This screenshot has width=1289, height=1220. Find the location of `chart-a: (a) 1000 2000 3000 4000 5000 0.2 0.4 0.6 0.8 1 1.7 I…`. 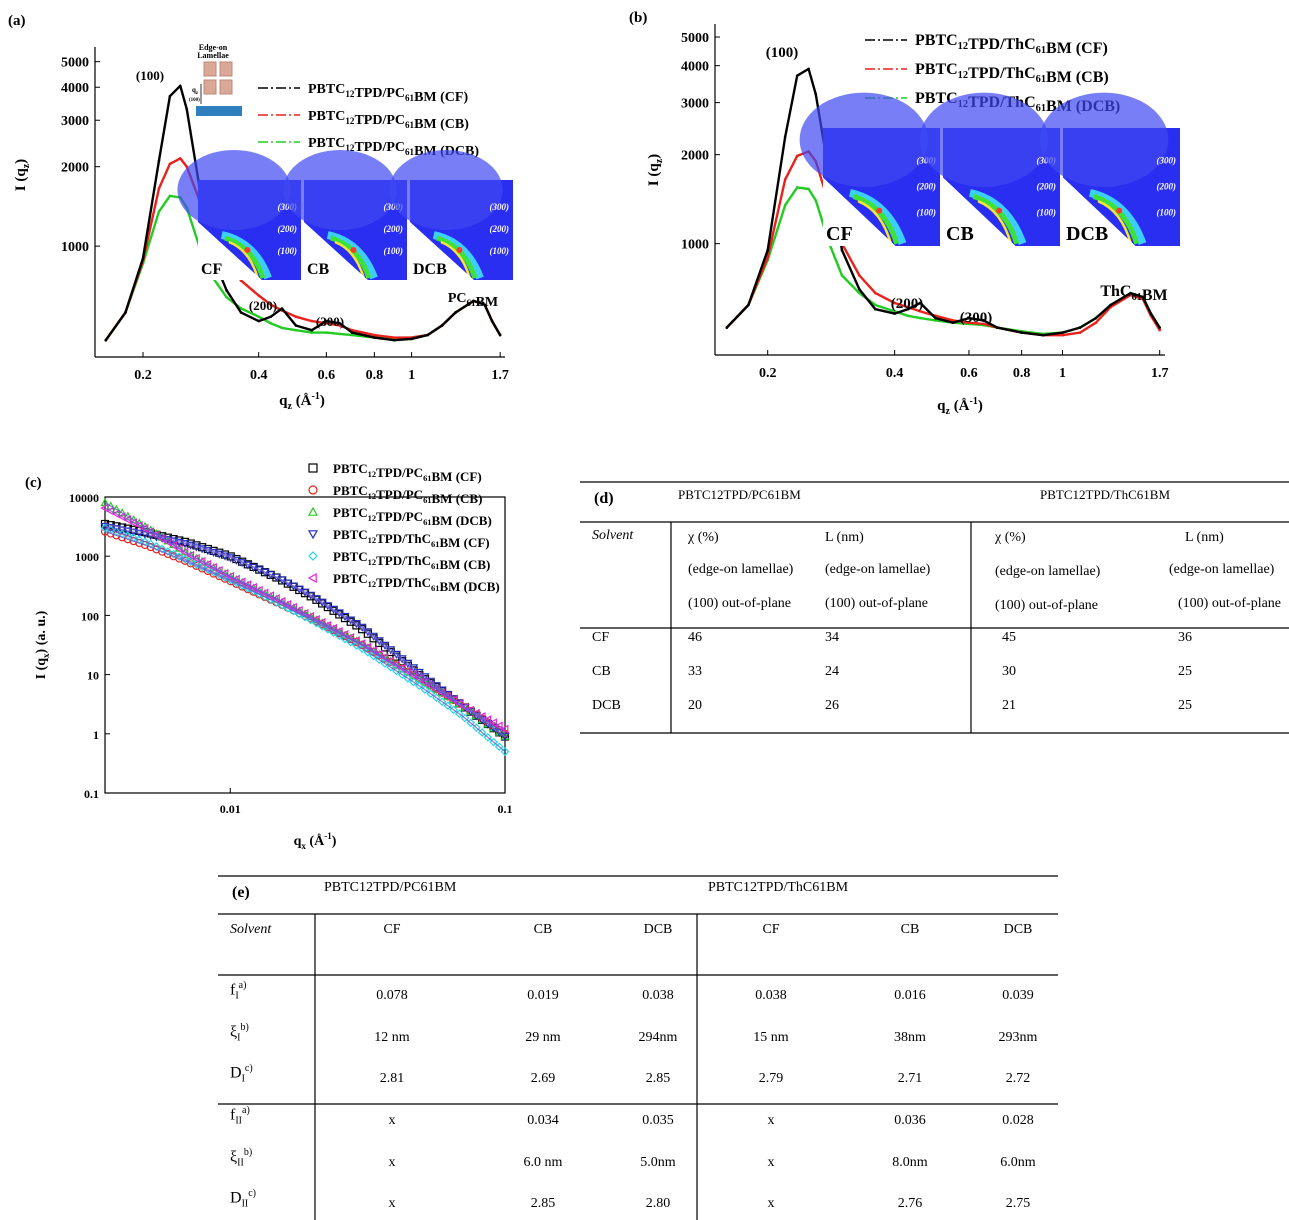

chart-a: (a) 1000 2000 3000 4000 5000 0.2 0.4 0.6 0.8 1 1.7 I… is located at coordinates (260, 212).